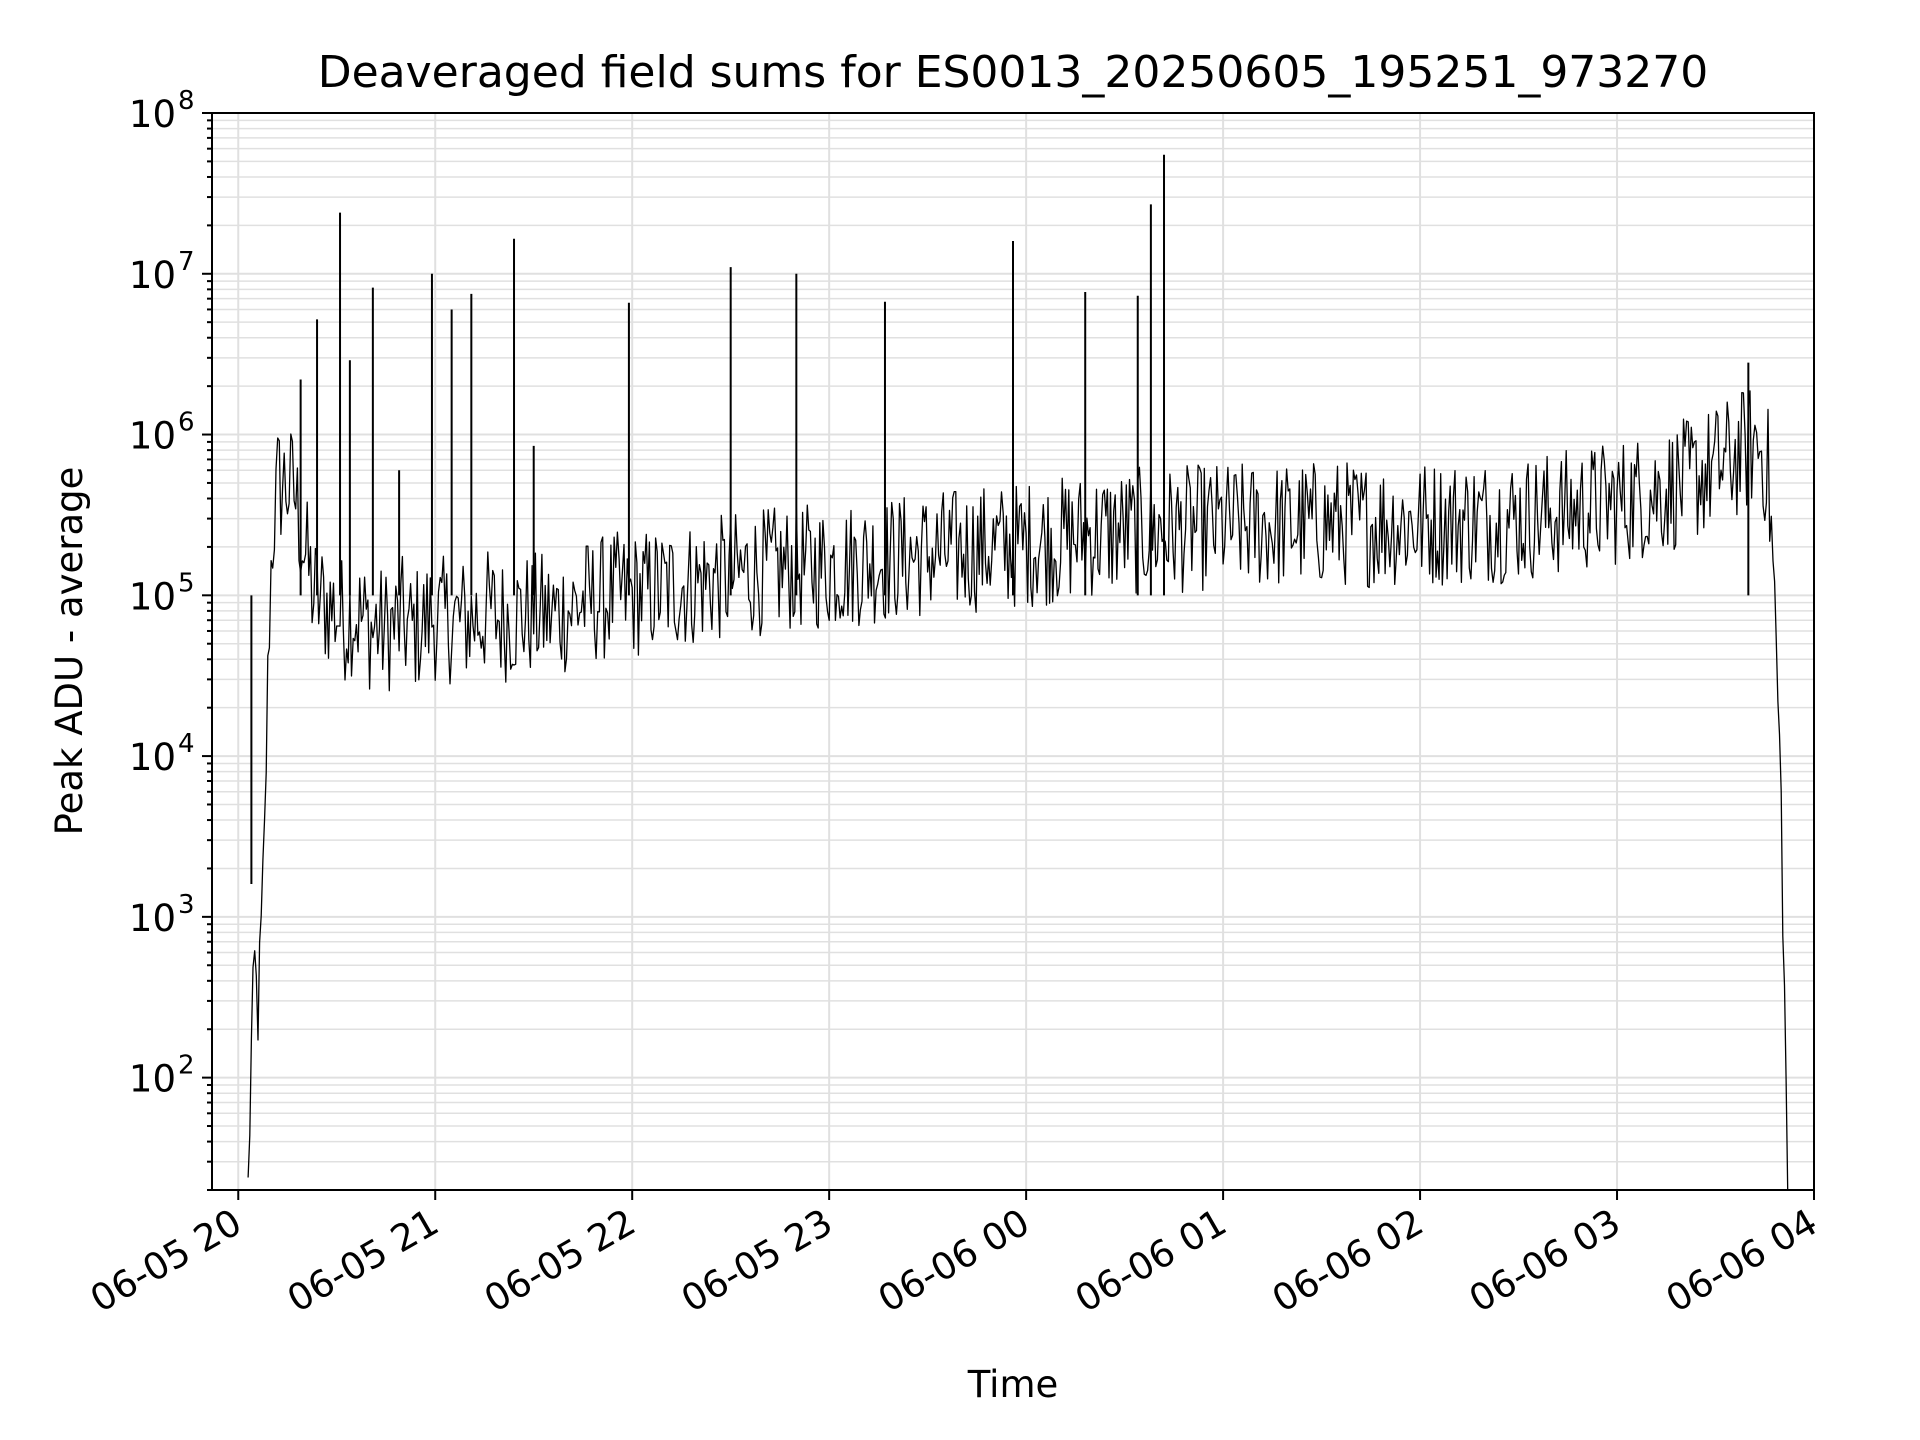  Describe the element at coordinates (186, 583) in the screenshot. I see `y-tick-exponent: 5` at that location.